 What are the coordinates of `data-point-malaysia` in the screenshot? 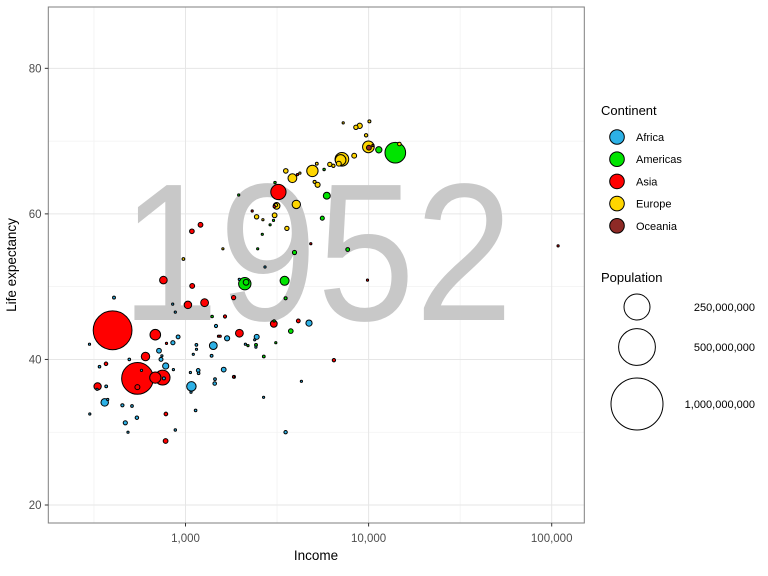 It's located at (233, 297).